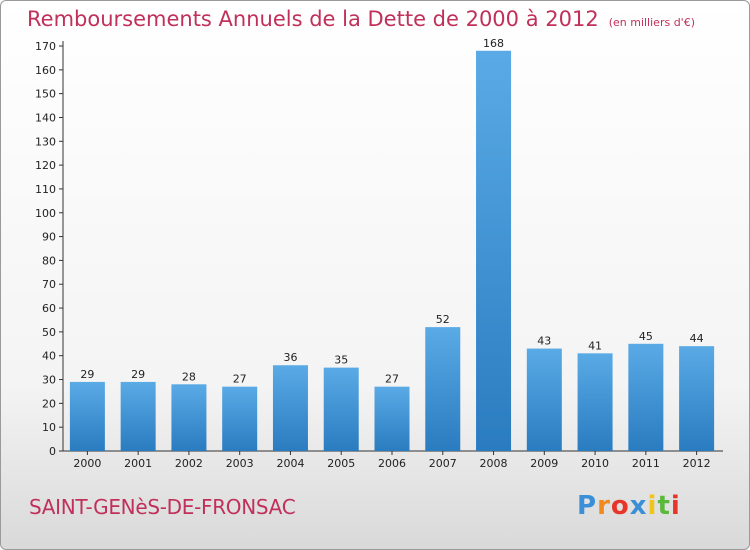 The width and height of the screenshot is (750, 550). What do you see at coordinates (290, 463) in the screenshot?
I see `x-tick-label-2004: 2004` at bounding box center [290, 463].